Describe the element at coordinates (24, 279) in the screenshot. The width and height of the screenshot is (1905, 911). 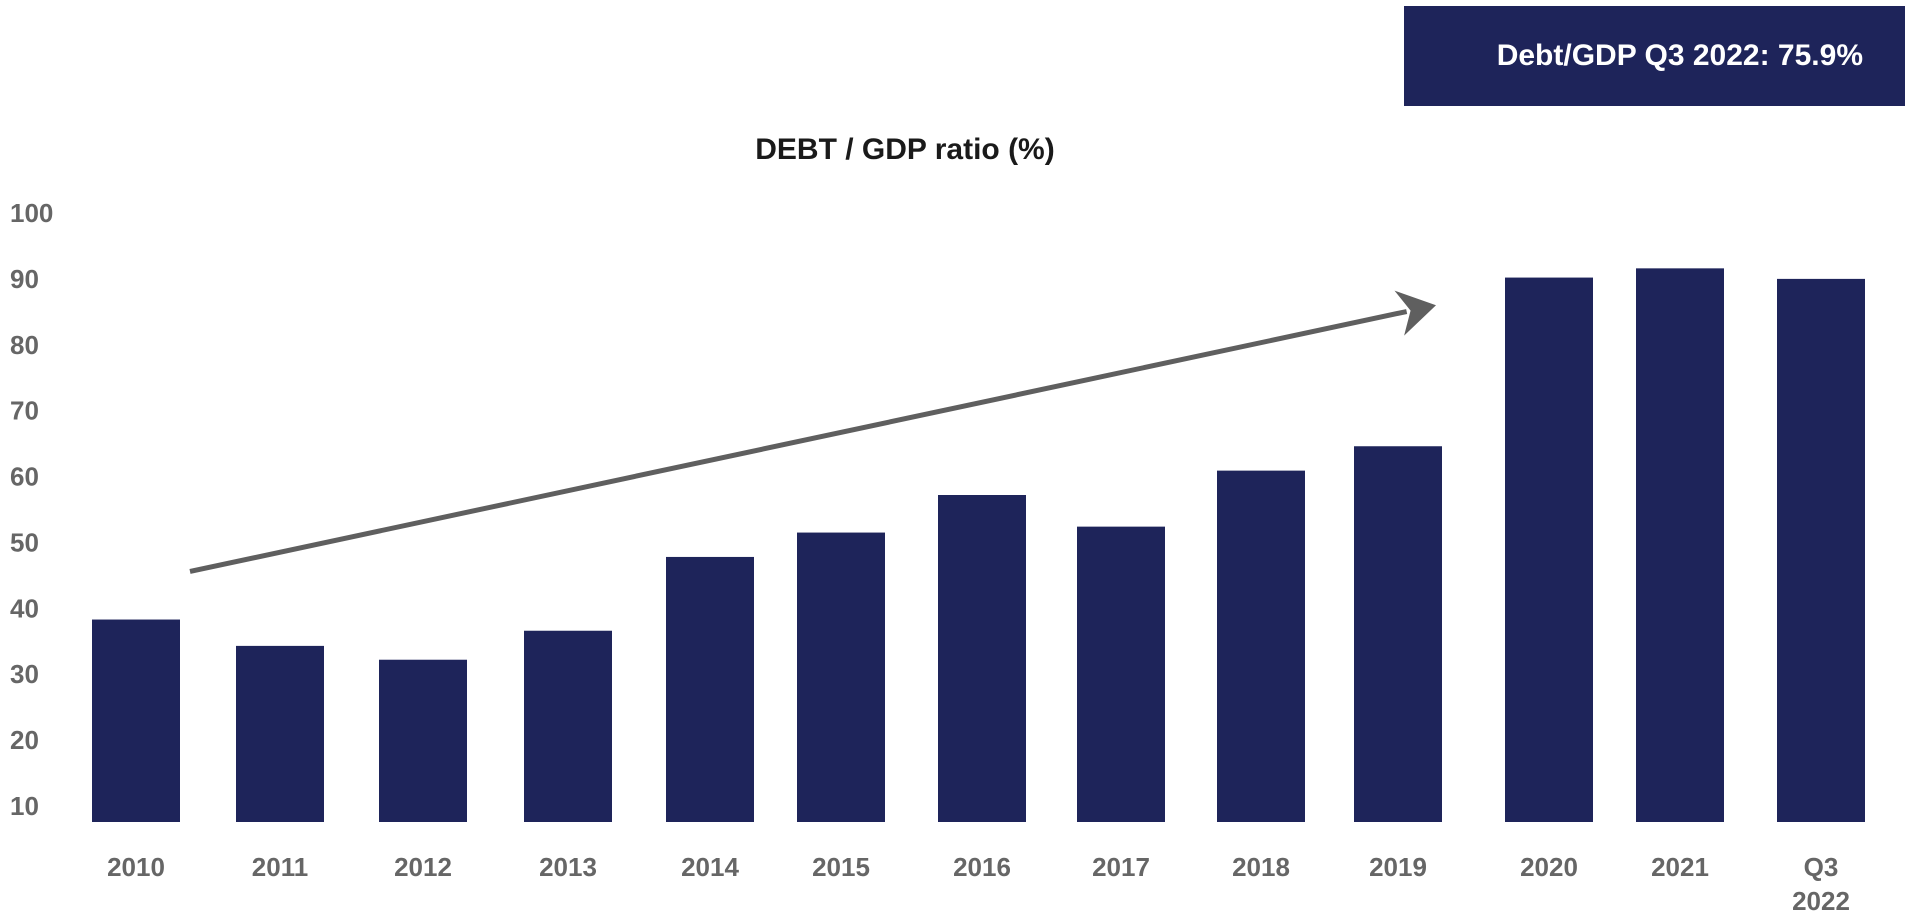
I see `y-tick-label: 90` at that location.